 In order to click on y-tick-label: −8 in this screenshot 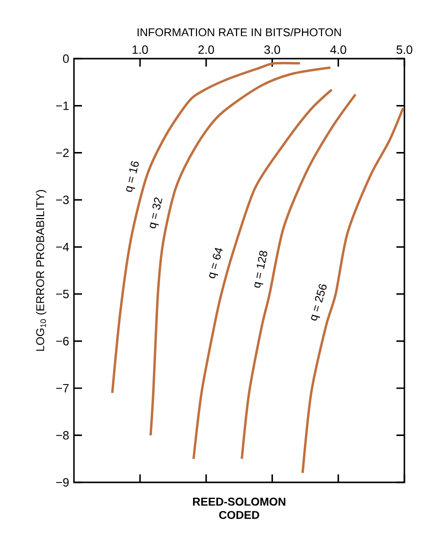, I will do `click(62, 435)`.